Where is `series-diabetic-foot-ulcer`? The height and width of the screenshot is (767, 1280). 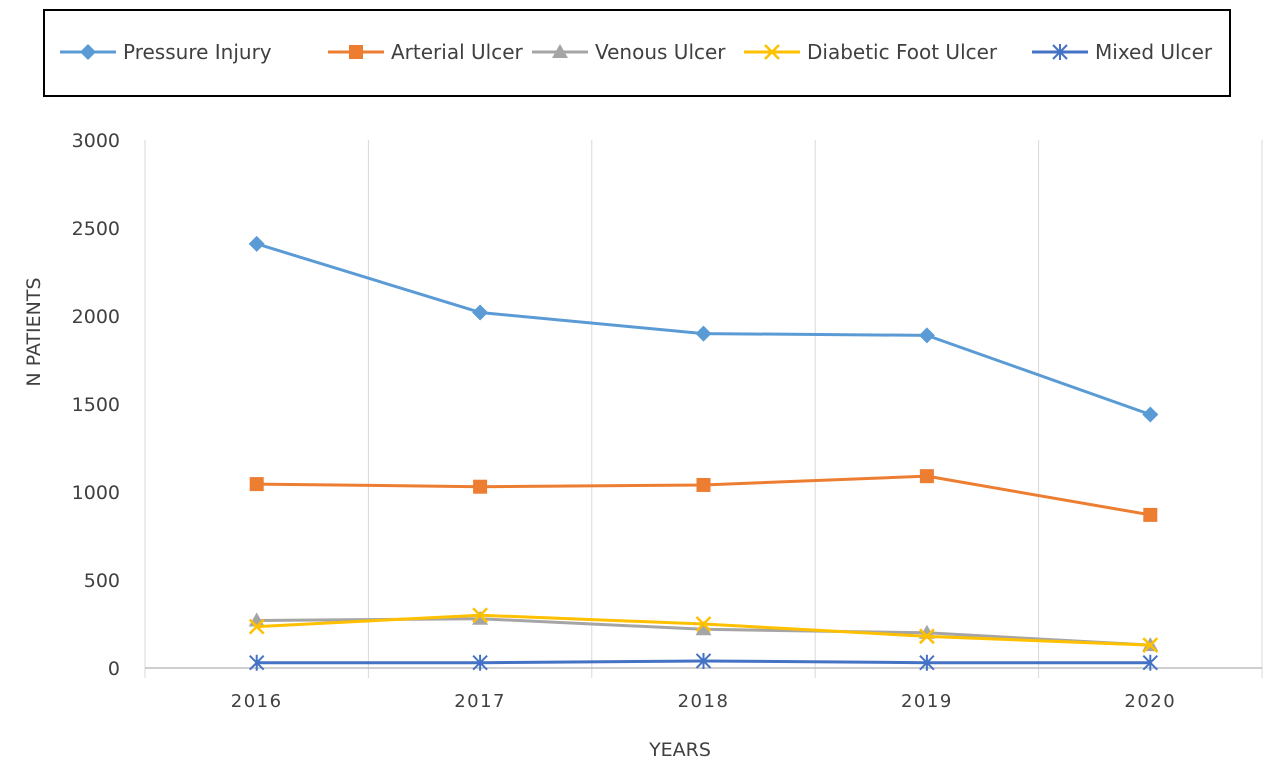
series-diabetic-foot-ulcer is located at coordinates (703, 630).